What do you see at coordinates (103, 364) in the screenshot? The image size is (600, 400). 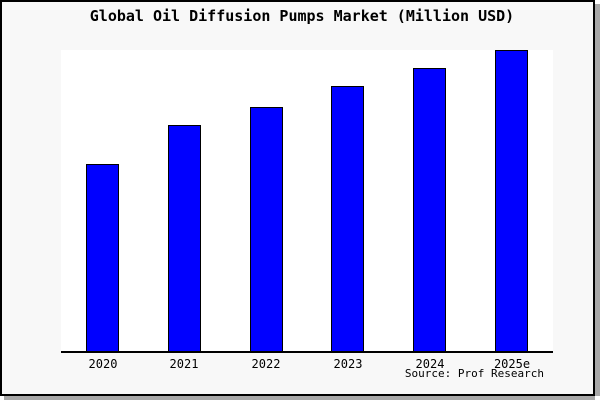 I see `x-tick-label-2020: 2020` at bounding box center [103, 364].